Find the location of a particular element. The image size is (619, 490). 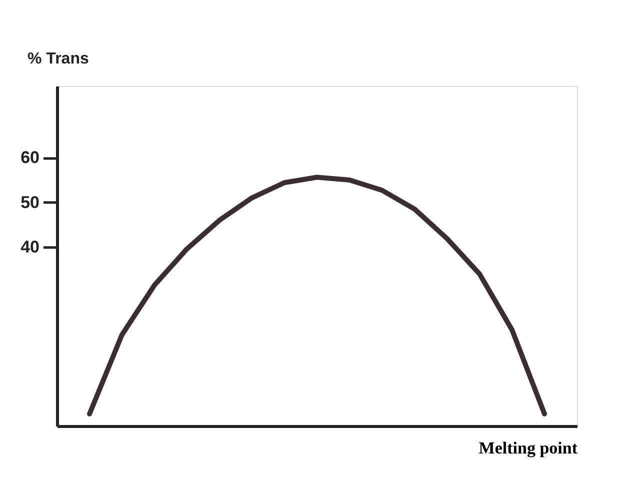

y-tick-label: 40 is located at coordinates (30, 247).